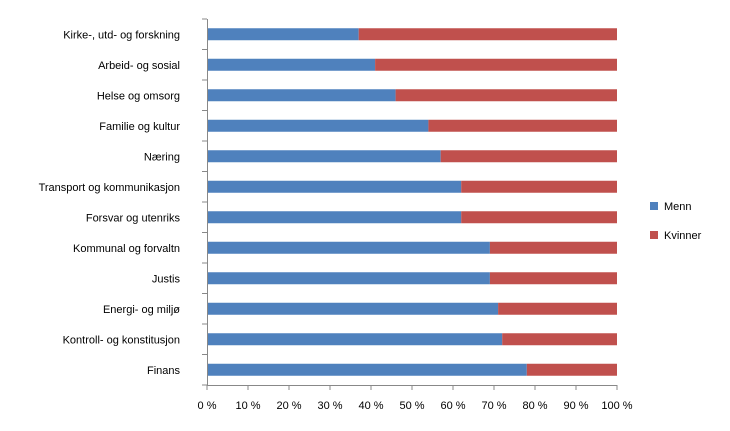 This screenshot has width=730, height=431. Describe the element at coordinates (166, 279) in the screenshot. I see `category-label: Justis` at that location.